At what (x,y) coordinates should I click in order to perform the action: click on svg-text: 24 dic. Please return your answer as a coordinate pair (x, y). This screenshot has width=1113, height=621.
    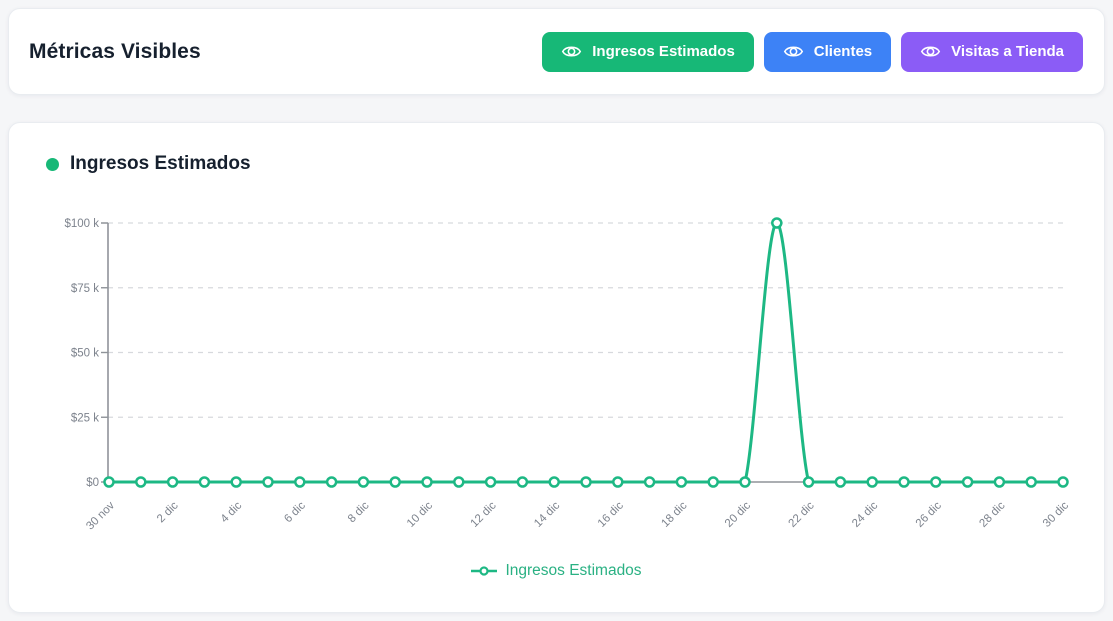
    Looking at the image, I should click on (865, 514).